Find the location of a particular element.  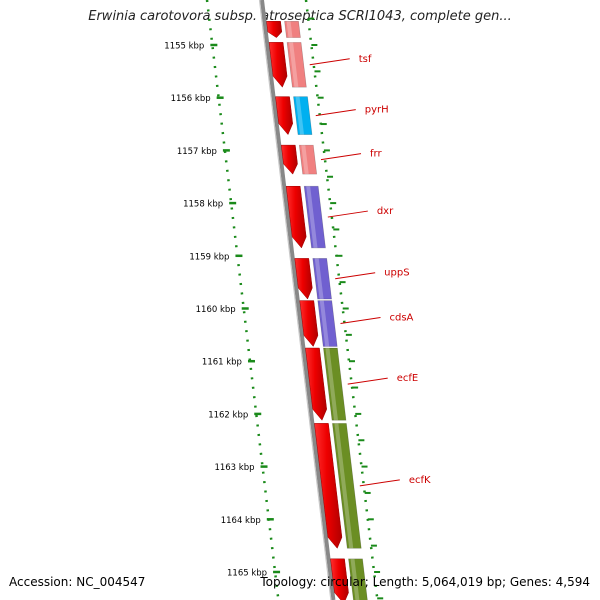

backbone-ring is located at coordinates (297, 300).